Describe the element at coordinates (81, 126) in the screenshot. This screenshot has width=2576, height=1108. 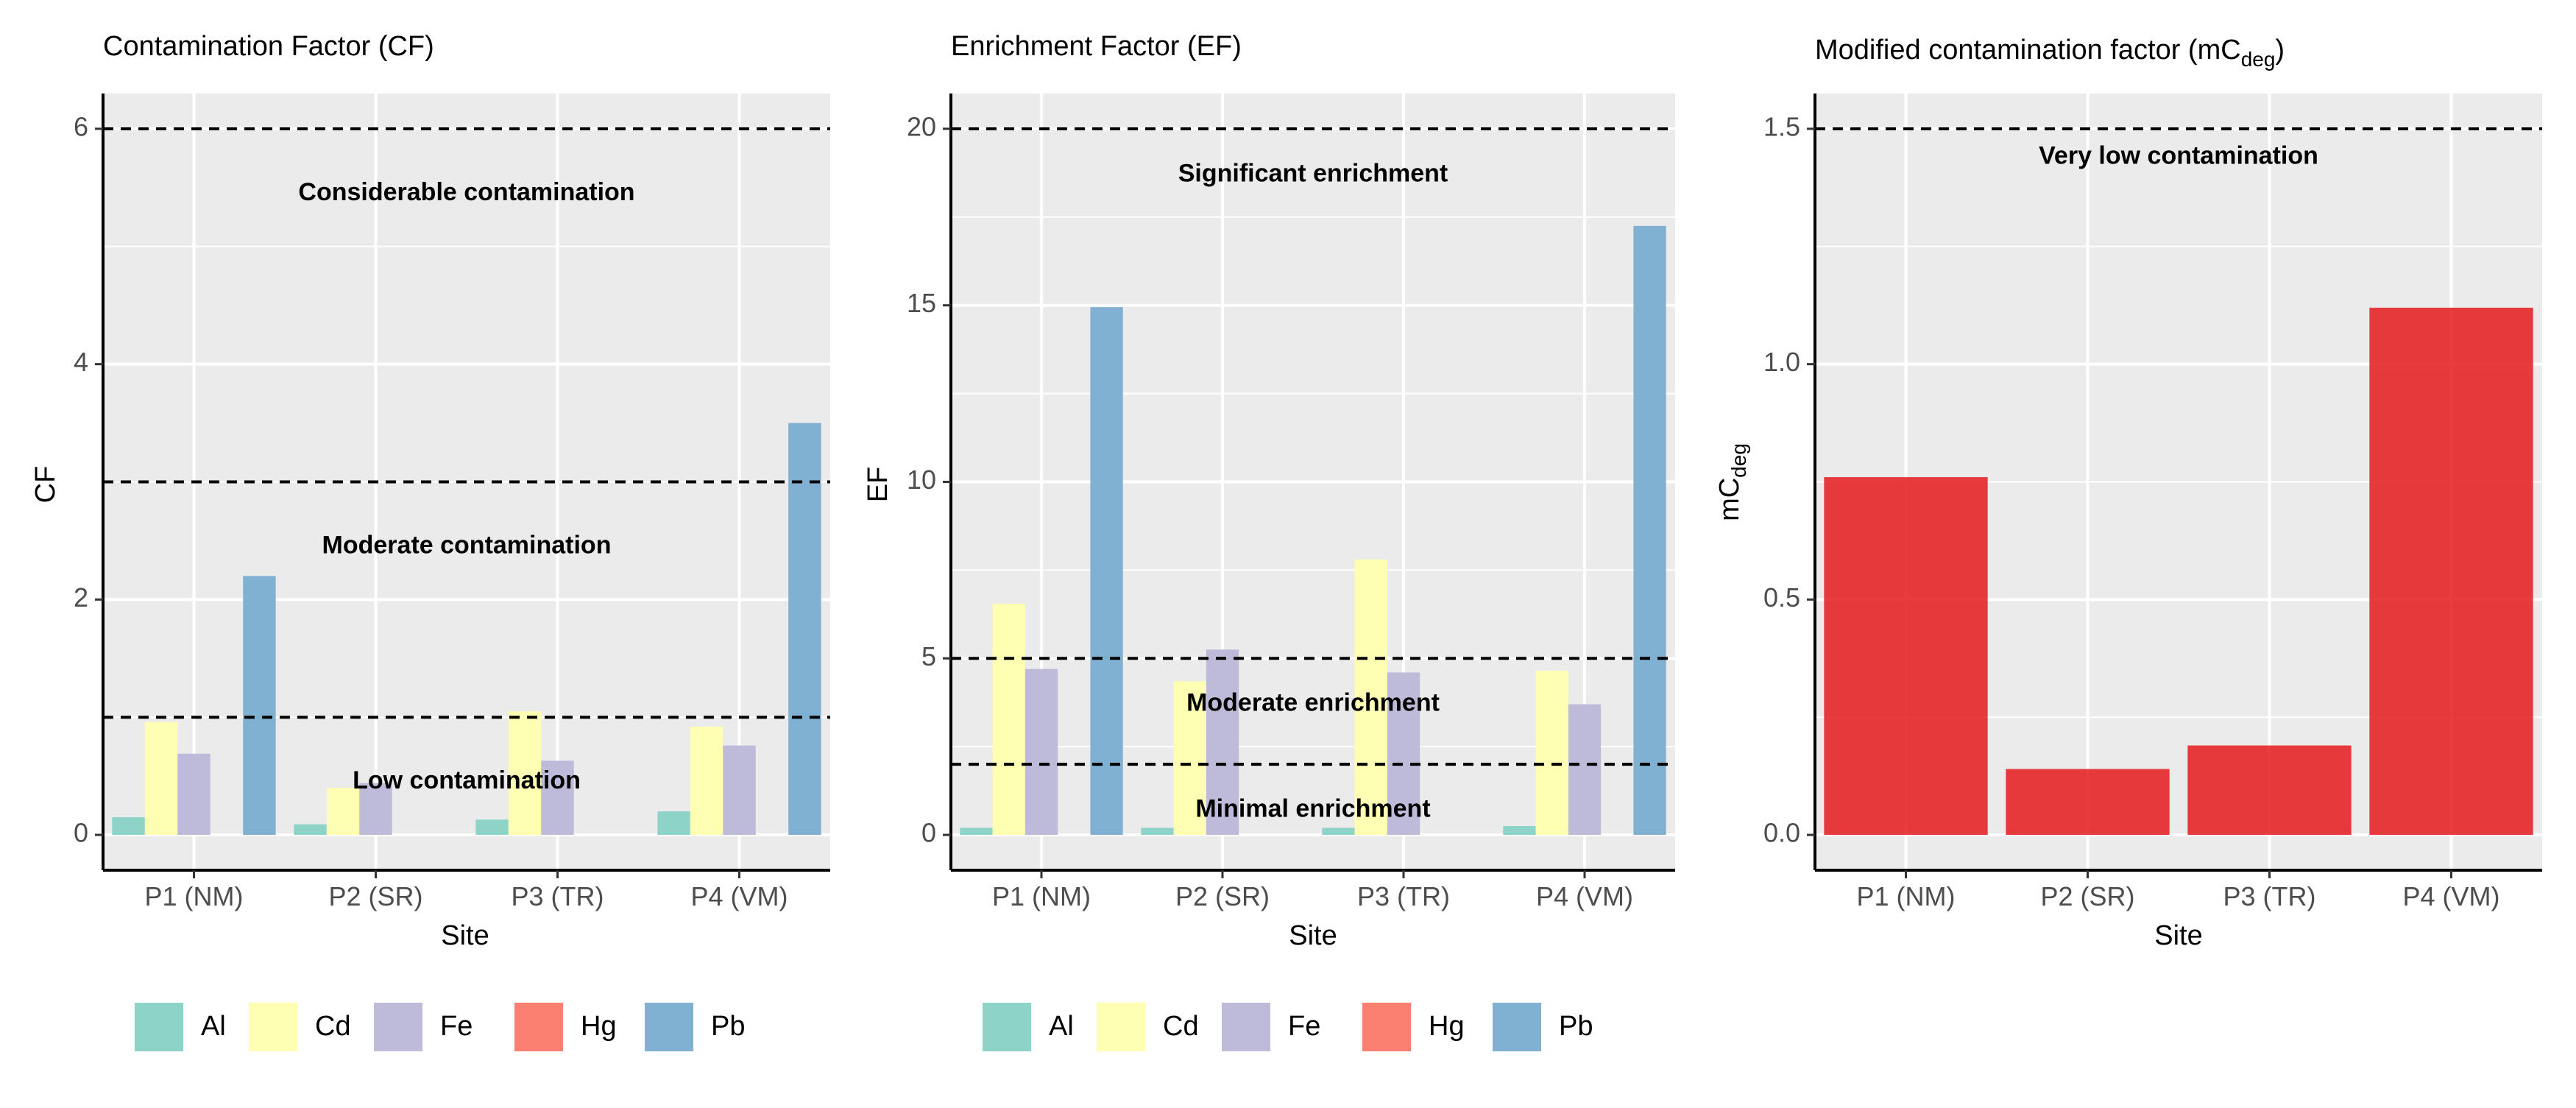
I see `cf-y-tick-label: 6` at that location.